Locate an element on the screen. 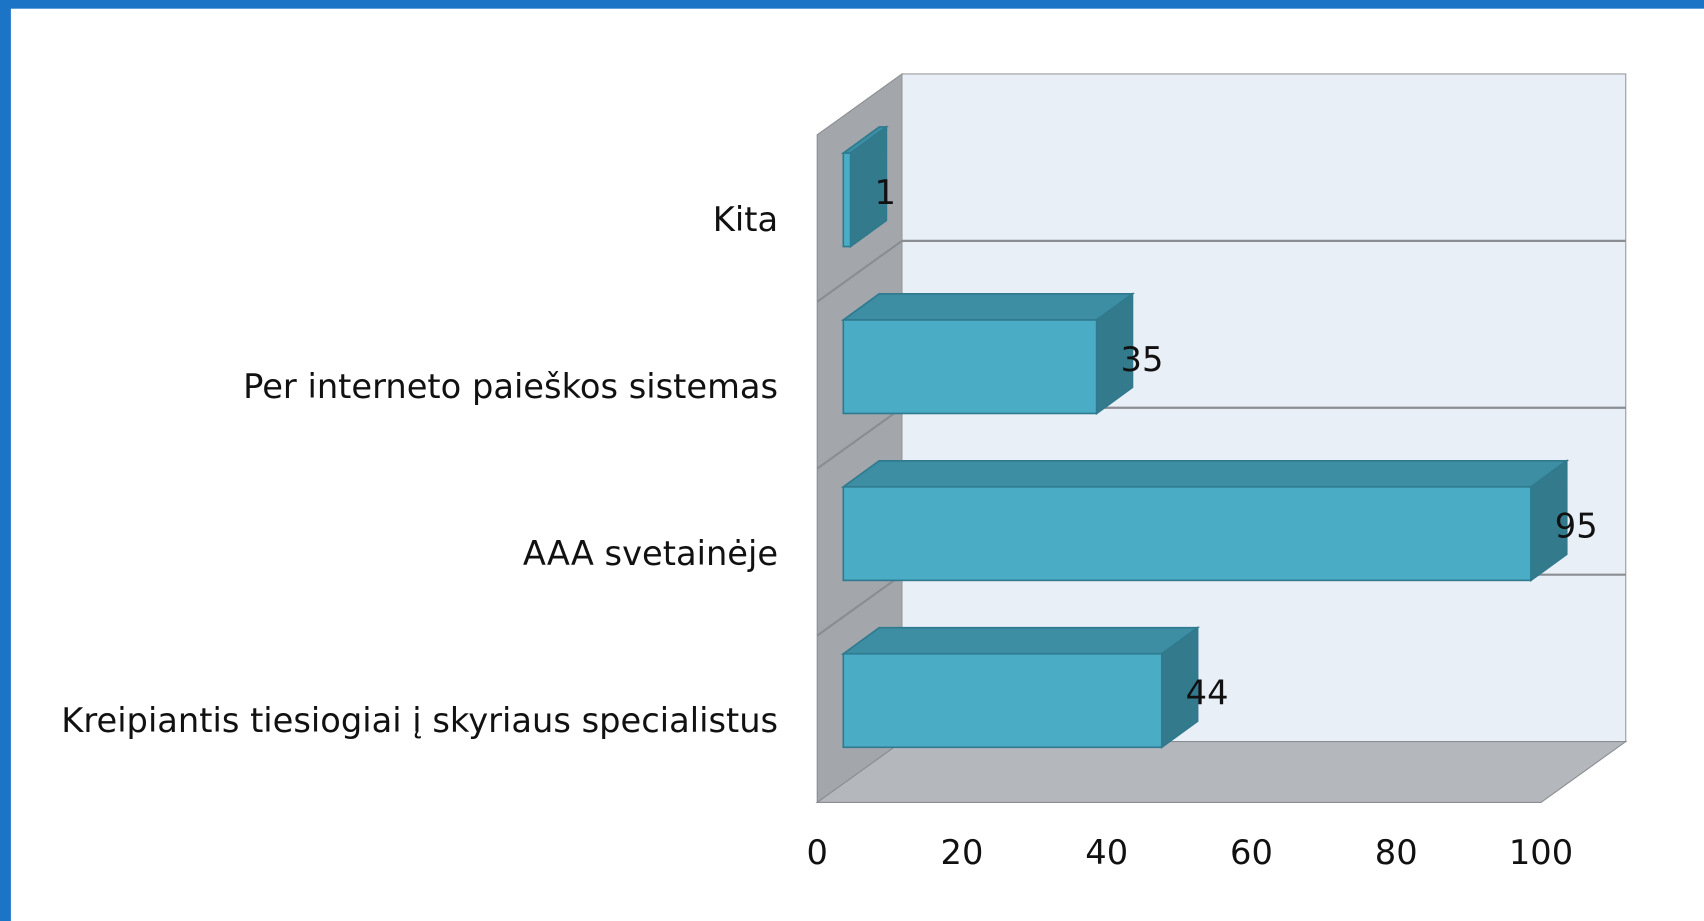 The width and height of the screenshot is (1704, 921). data-label: 44 is located at coordinates (1207, 693).